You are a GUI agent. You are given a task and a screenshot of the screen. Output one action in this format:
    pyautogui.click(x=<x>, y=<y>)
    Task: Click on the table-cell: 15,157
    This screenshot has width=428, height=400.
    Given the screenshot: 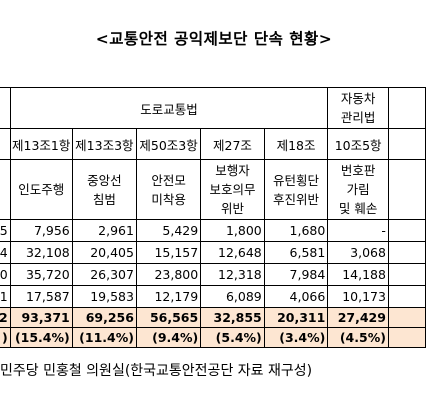 What is the action you would take?
    pyautogui.click(x=168, y=252)
    